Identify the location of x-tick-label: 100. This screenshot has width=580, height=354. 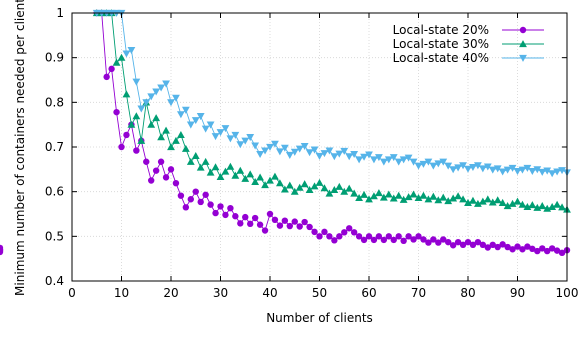
(567, 293).